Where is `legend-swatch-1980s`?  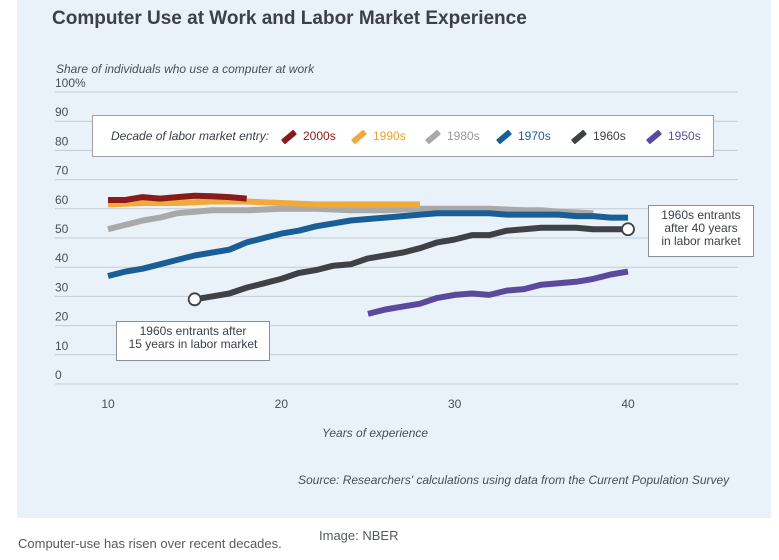
legend-swatch-1980s is located at coordinates (433, 137).